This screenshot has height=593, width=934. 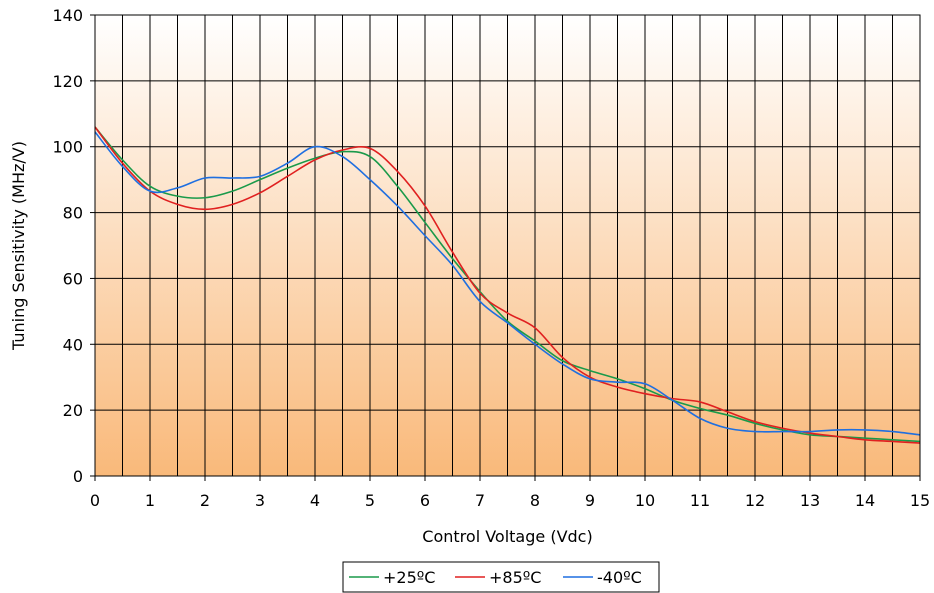 What do you see at coordinates (810, 500) in the screenshot?
I see `x-tick-label: 13` at bounding box center [810, 500].